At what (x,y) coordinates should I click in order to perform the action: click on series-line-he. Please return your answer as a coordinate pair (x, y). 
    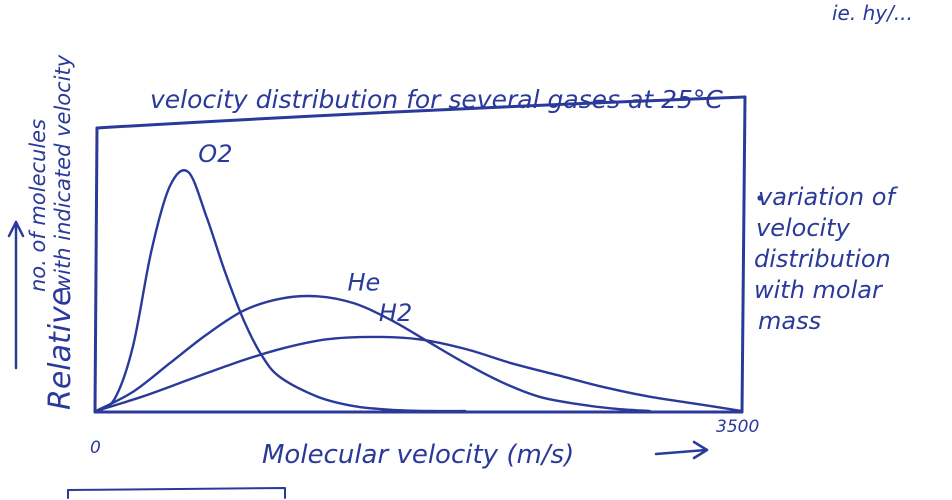
    Looking at the image, I should click on (372, 353).